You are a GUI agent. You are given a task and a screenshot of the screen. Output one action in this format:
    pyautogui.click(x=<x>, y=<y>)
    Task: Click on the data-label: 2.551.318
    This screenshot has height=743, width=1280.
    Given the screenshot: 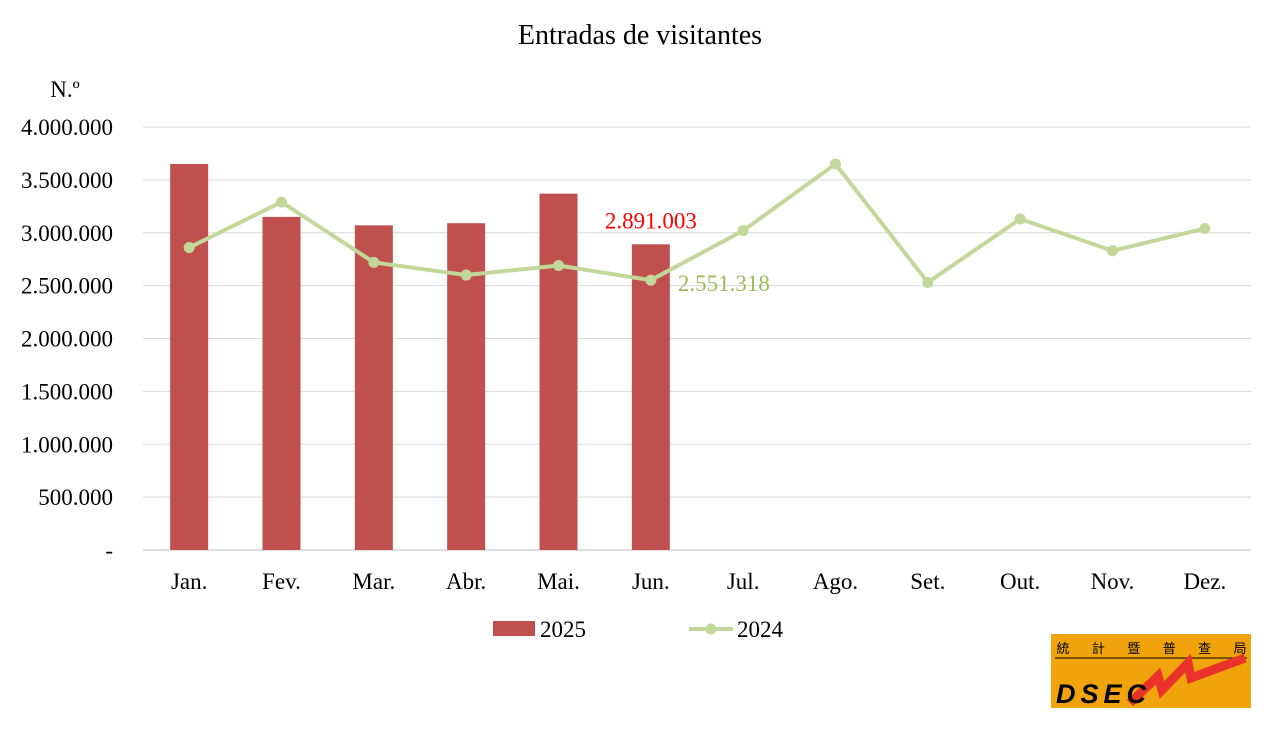 What is the action you would take?
    pyautogui.click(x=724, y=283)
    